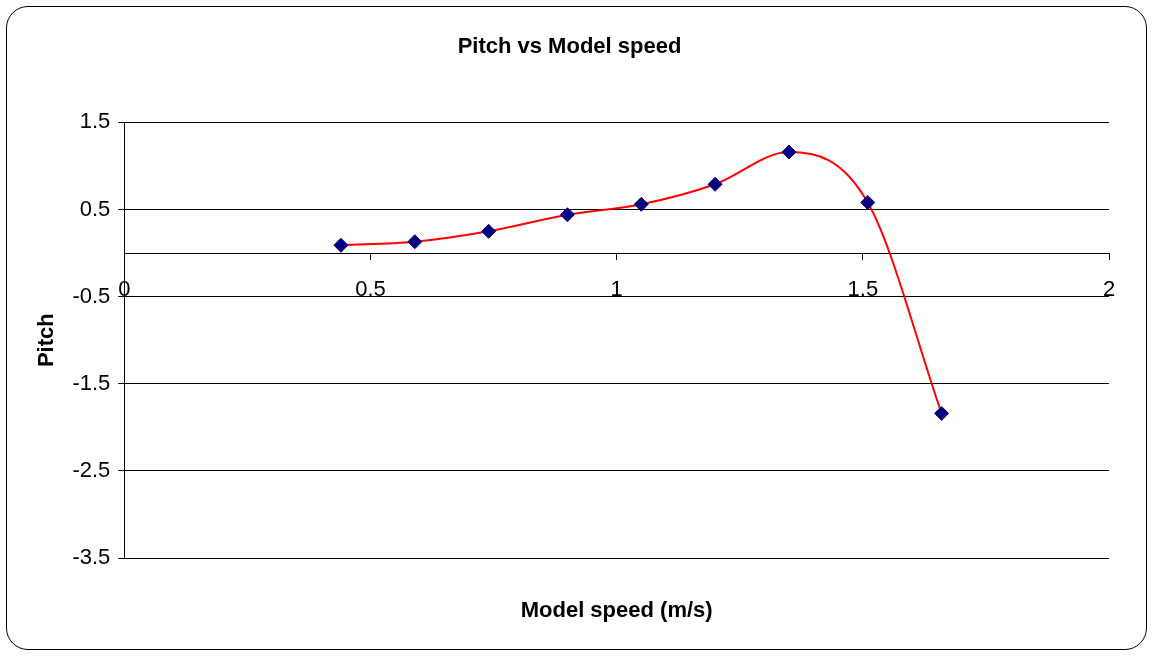 Image resolution: width=1155 pixels, height=658 pixels. What do you see at coordinates (863, 289) in the screenshot?
I see `x-tick-label: 1.5` at bounding box center [863, 289].